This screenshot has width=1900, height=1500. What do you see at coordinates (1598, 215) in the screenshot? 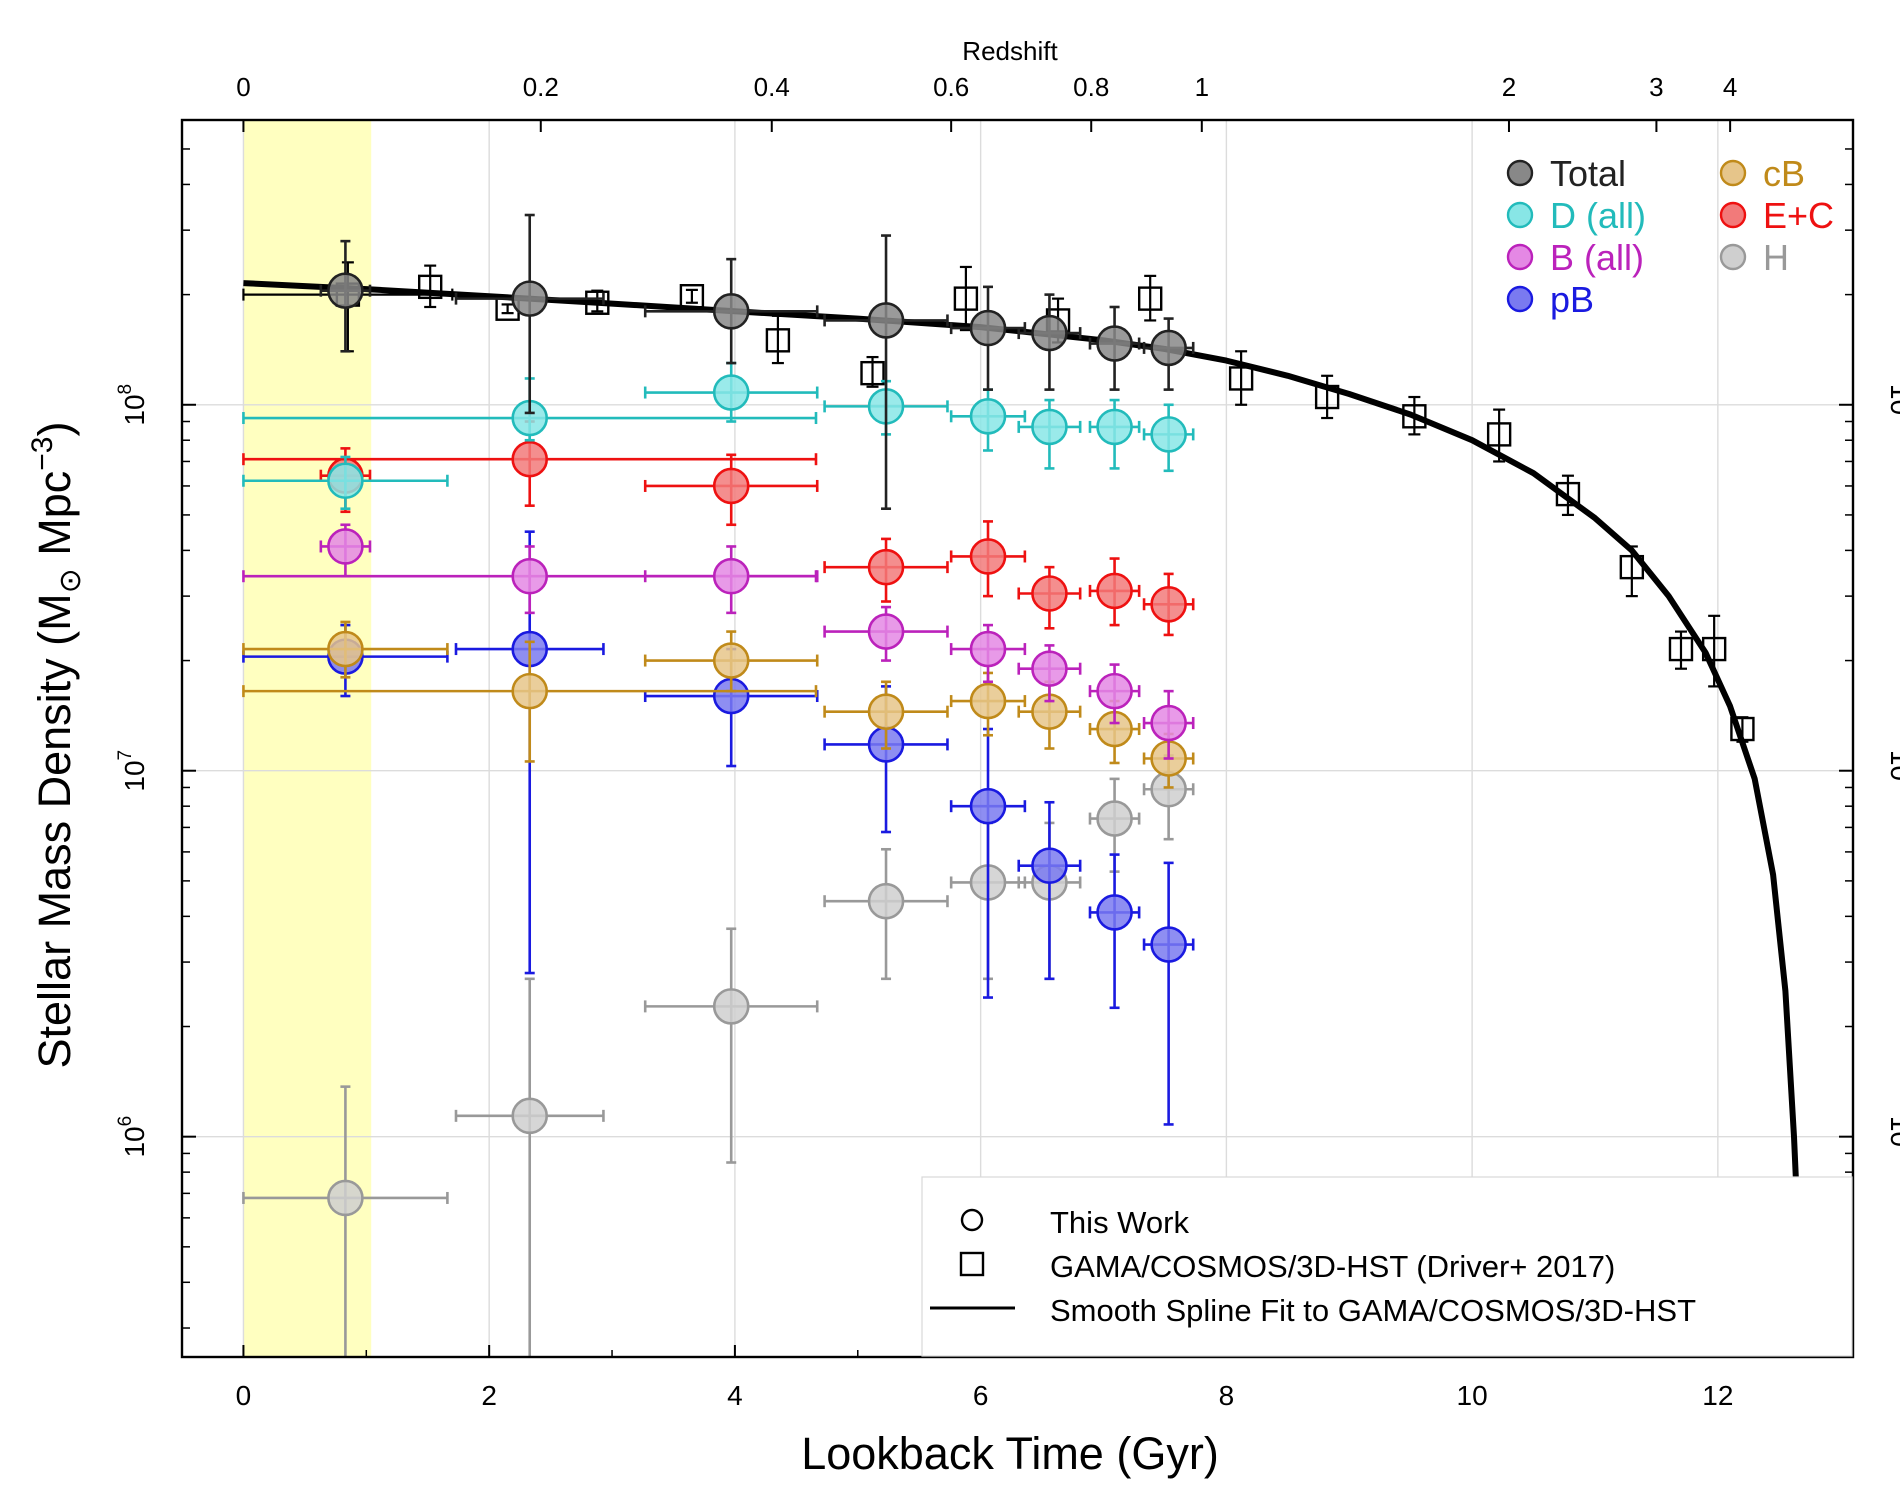
I see `legend-label: D (all)` at bounding box center [1598, 215].